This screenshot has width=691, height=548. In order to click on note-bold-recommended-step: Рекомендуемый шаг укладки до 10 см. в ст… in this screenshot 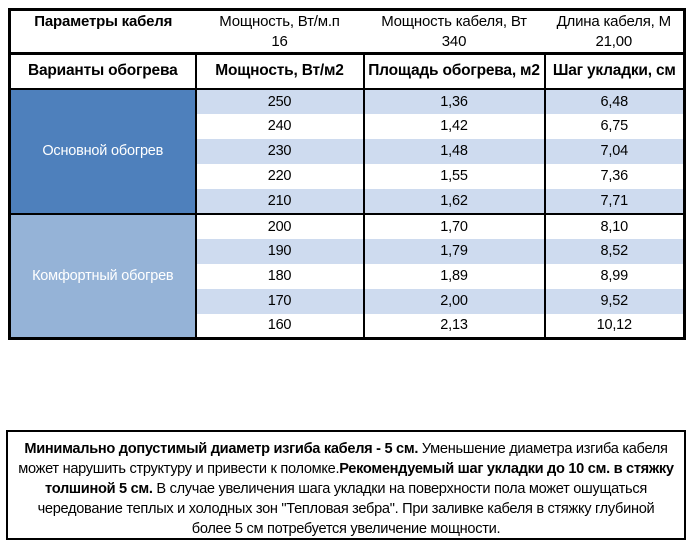, I will do `click(359, 479)`.